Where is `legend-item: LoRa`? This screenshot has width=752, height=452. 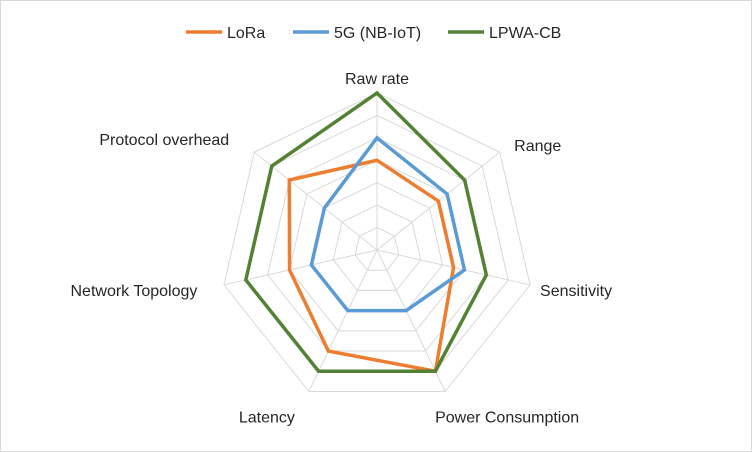 legend-item: LoRa is located at coordinates (225, 33).